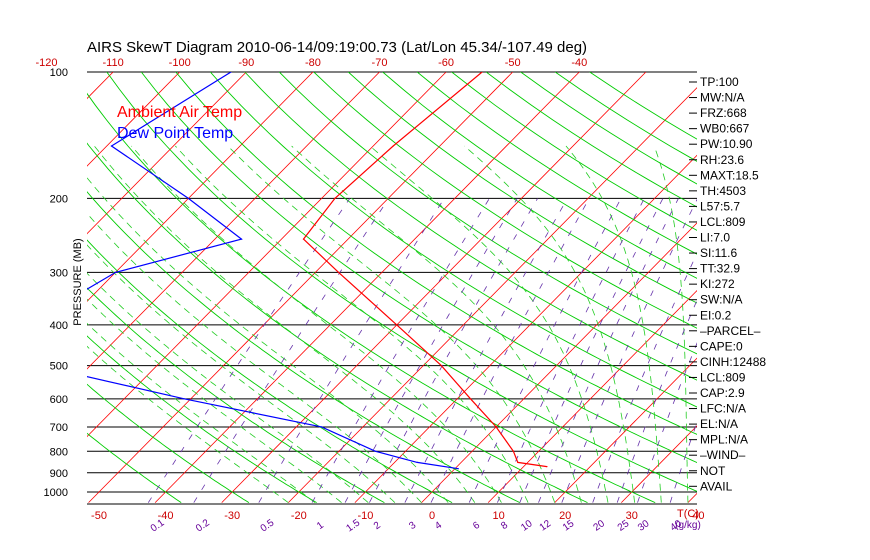 The height and width of the screenshot is (560, 870). What do you see at coordinates (719, 424) in the screenshot?
I see `index-value: EL:N/A` at bounding box center [719, 424].